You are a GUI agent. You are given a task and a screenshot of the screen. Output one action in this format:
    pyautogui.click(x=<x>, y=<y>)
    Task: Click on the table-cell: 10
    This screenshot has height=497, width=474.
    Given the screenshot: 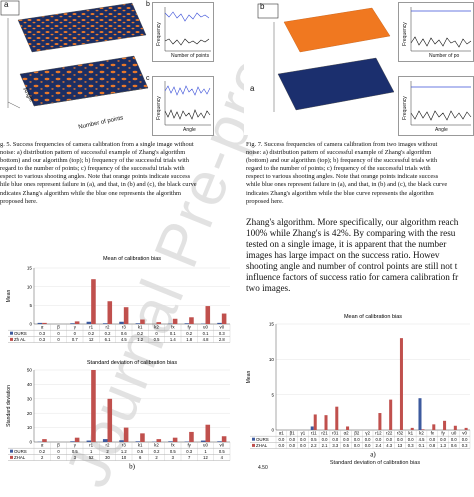 What is the action you would take?
    pyautogui.click(x=123, y=457)
    